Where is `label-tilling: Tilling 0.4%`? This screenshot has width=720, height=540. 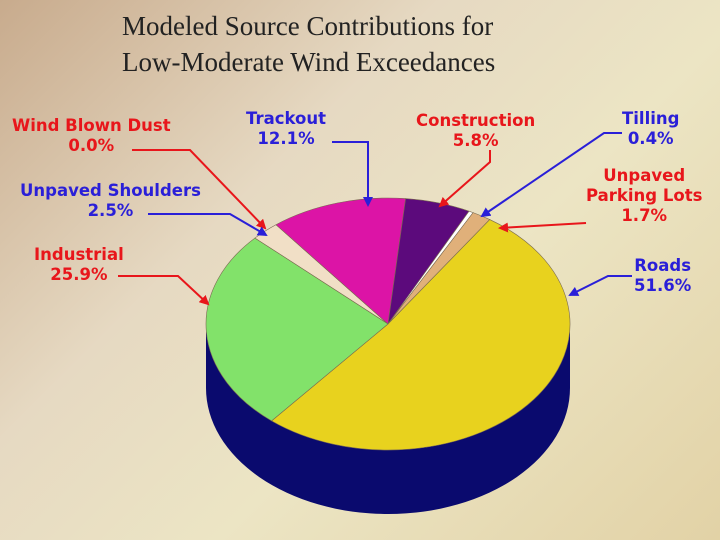
label-tilling: Tilling 0.4% is located at coordinates (651, 128).